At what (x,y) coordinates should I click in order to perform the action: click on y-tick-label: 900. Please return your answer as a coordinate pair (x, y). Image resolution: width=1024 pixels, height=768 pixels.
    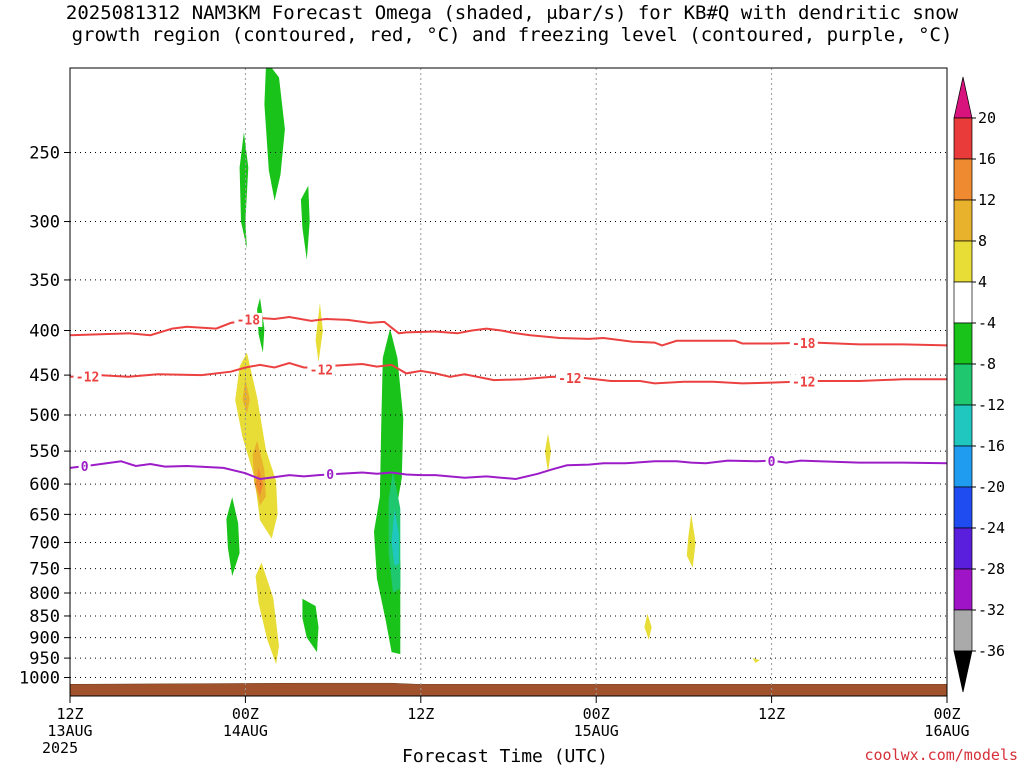
    Looking at the image, I should click on (44, 639).